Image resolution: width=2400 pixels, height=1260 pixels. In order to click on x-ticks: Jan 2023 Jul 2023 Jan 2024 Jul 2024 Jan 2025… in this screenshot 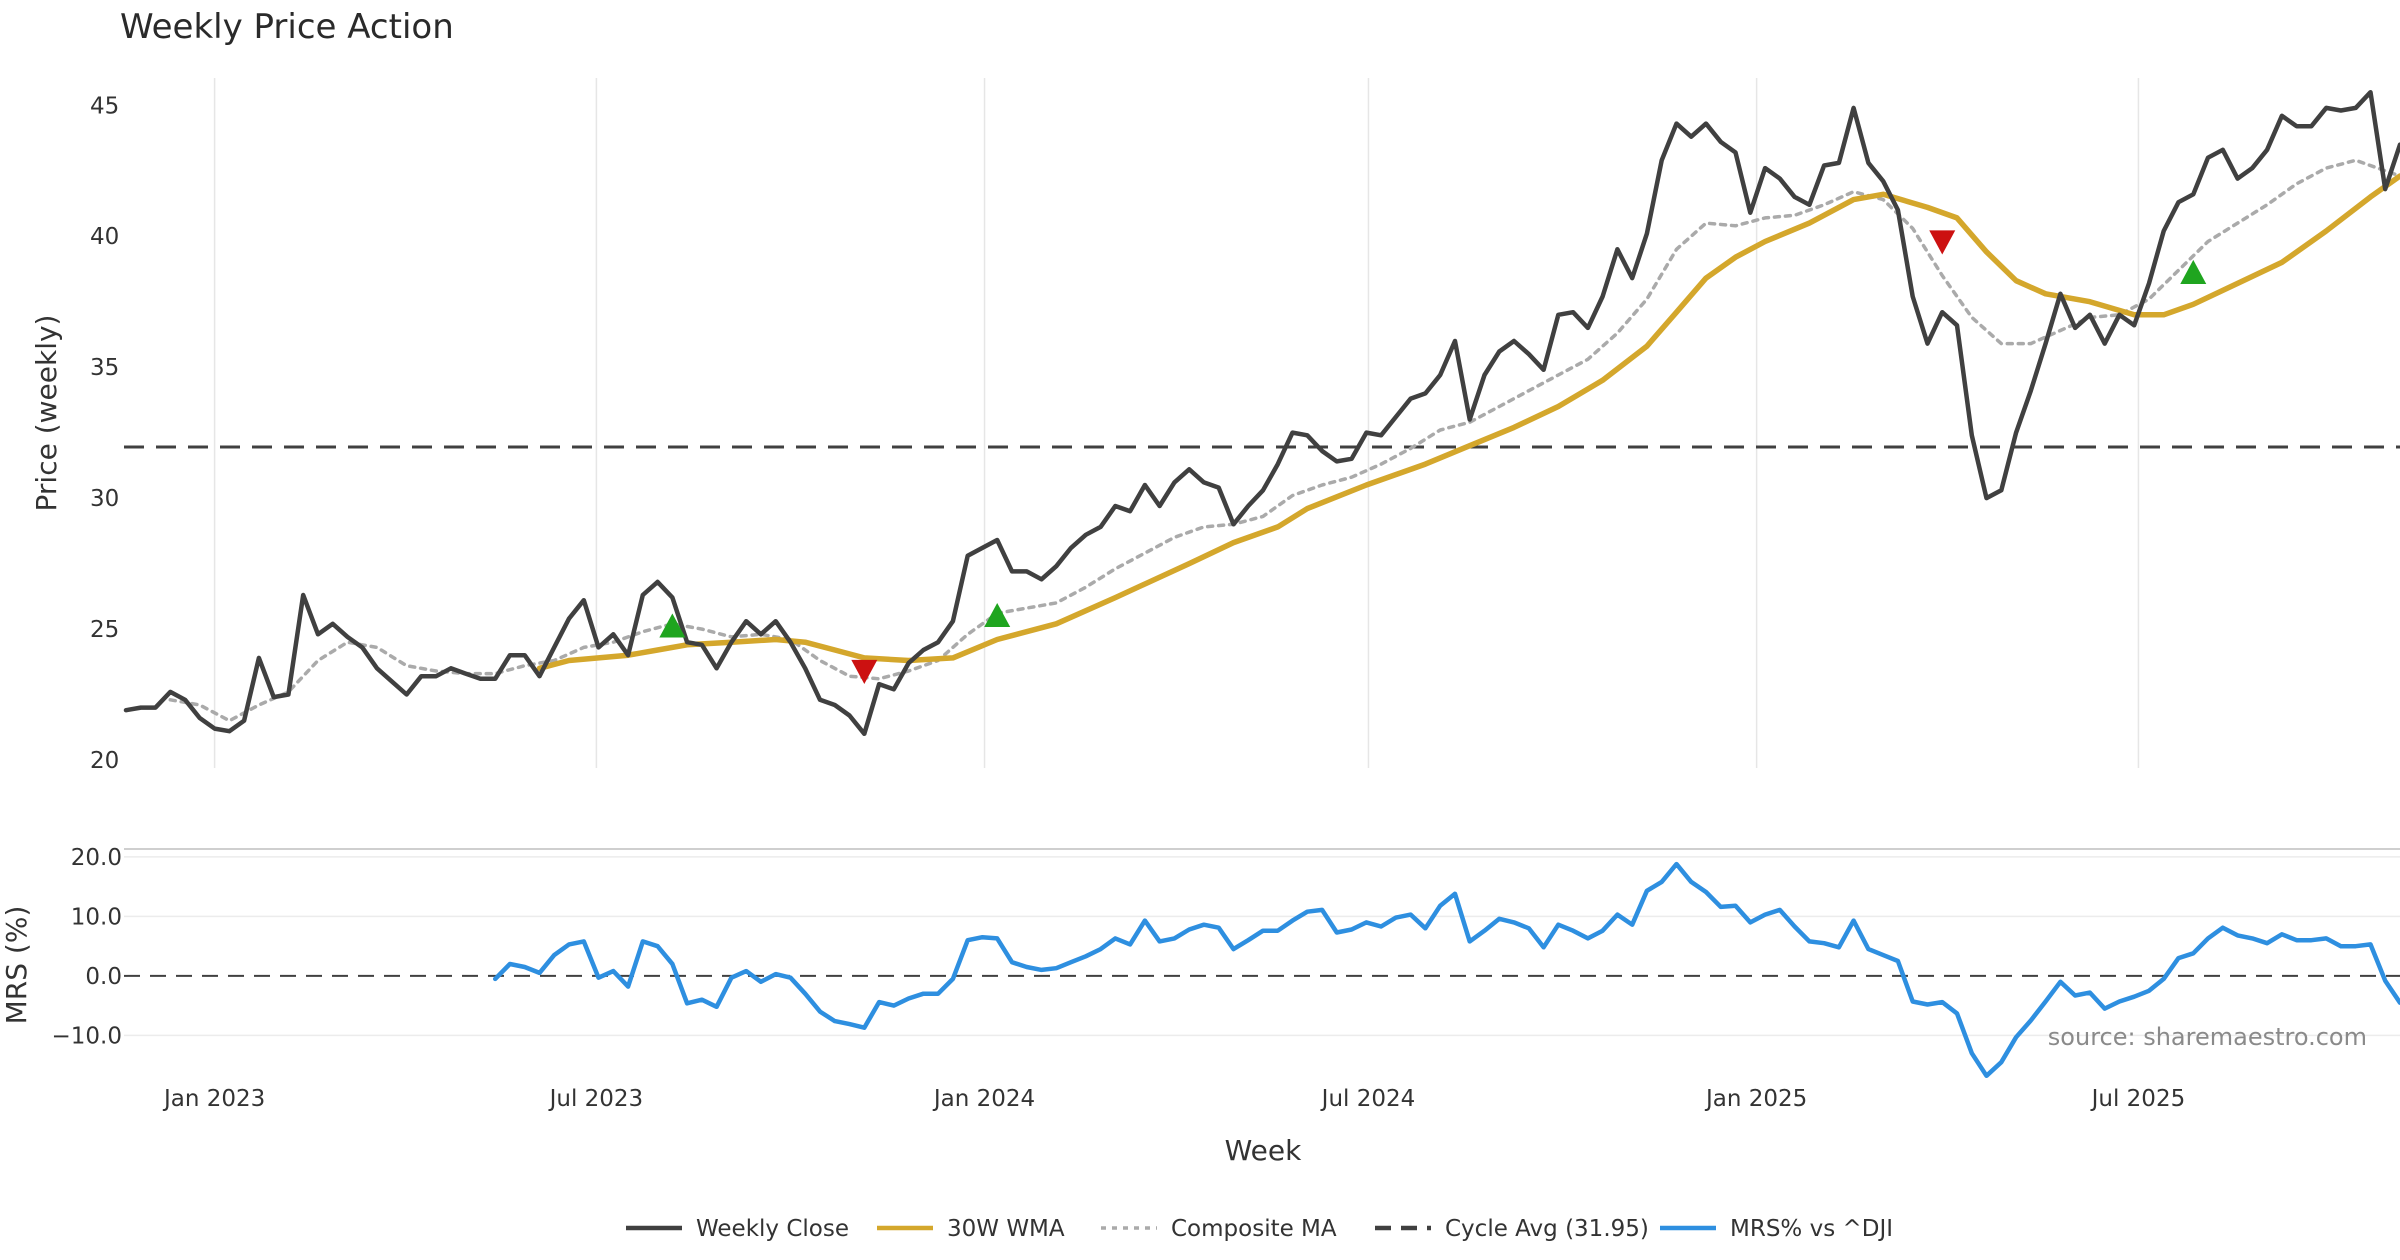, I will do `click(1173, 1099)`.